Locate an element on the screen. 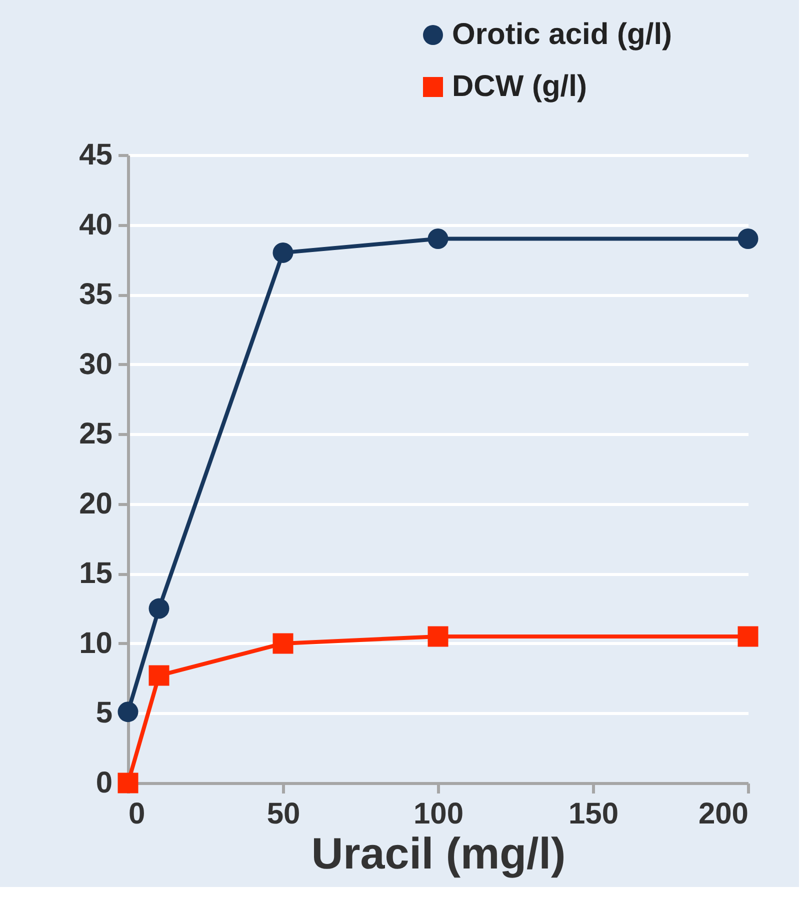  x-tick-label: 200 is located at coordinates (723, 814).